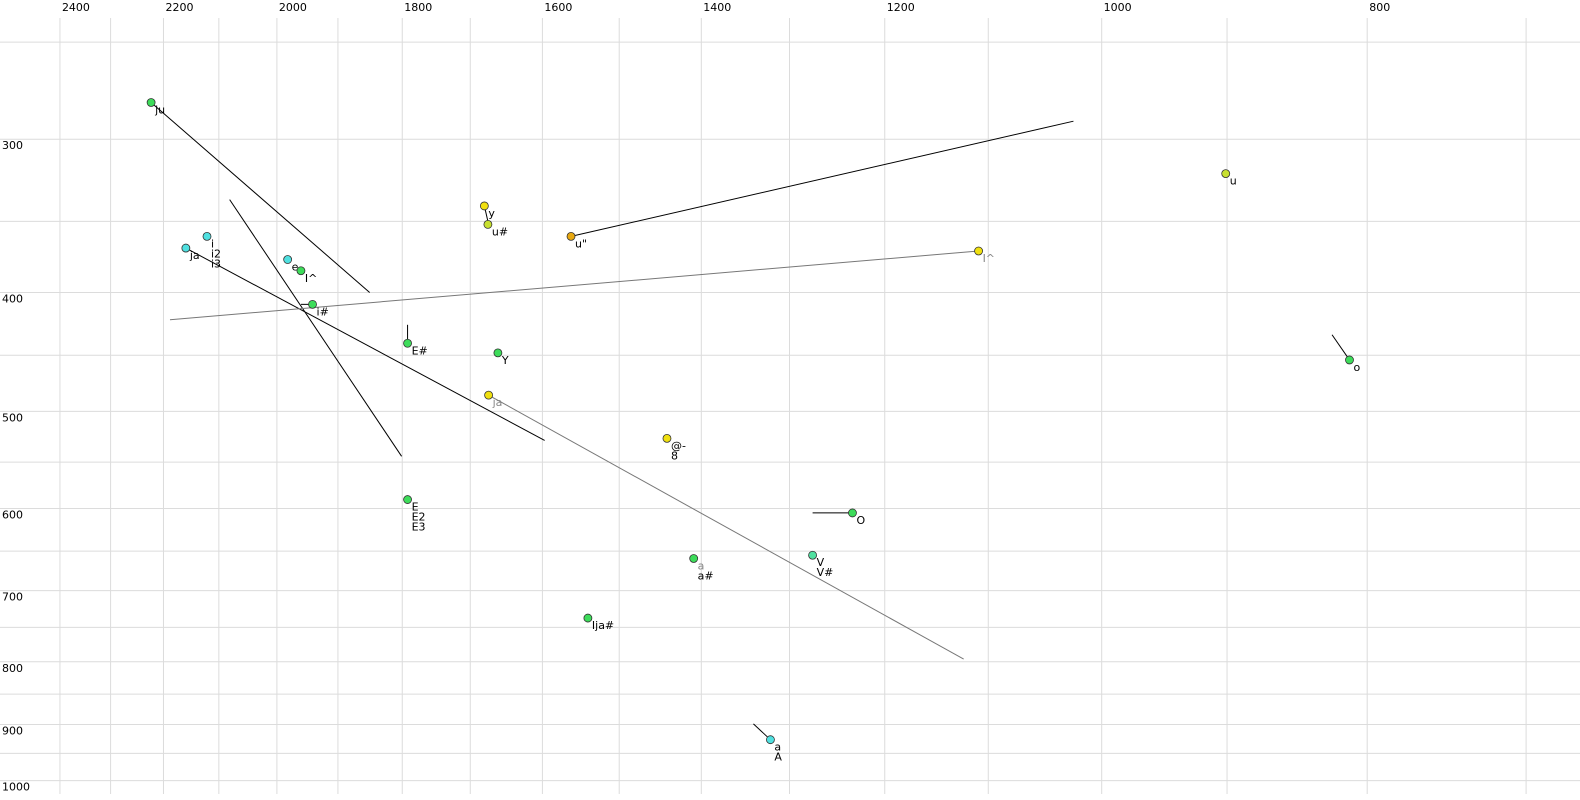  I want to click on vowel-label: y, so click(491, 213).